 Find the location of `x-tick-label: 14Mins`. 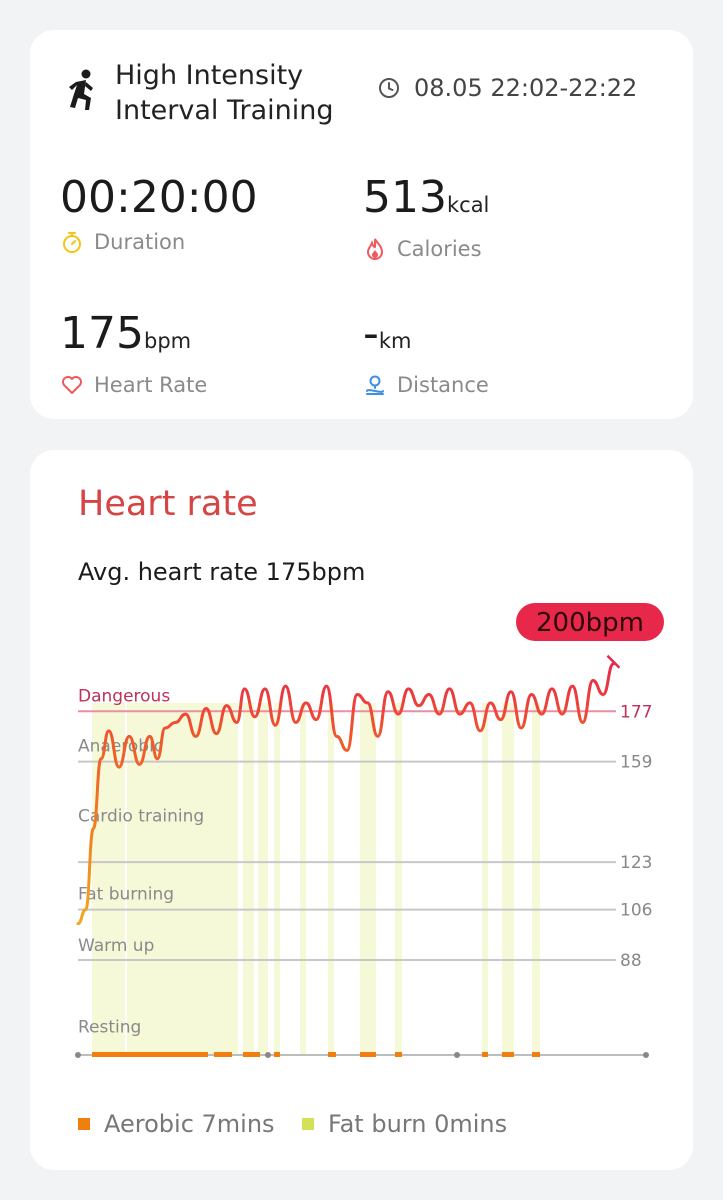

x-tick-label: 14Mins is located at coordinates (457, 1064).